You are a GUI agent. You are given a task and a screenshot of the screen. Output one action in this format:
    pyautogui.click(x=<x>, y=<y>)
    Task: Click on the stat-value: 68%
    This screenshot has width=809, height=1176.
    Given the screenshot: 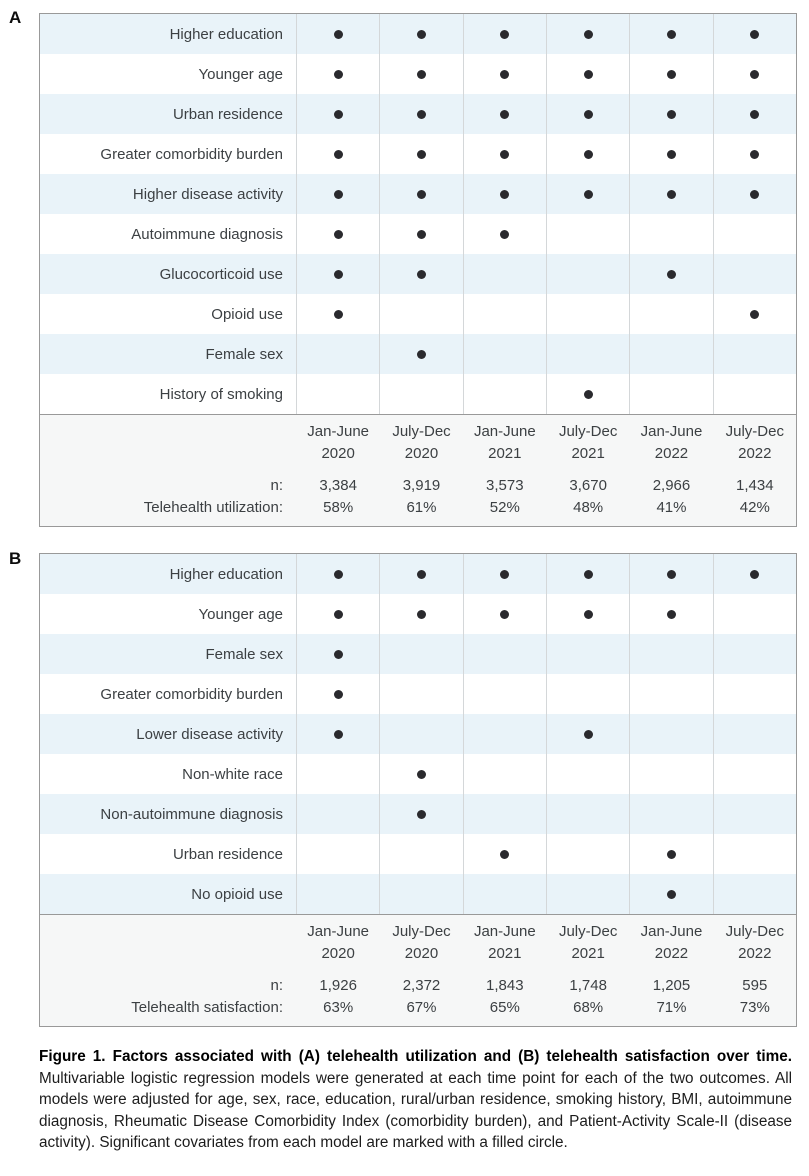 What is the action you would take?
    pyautogui.click(x=588, y=1007)
    